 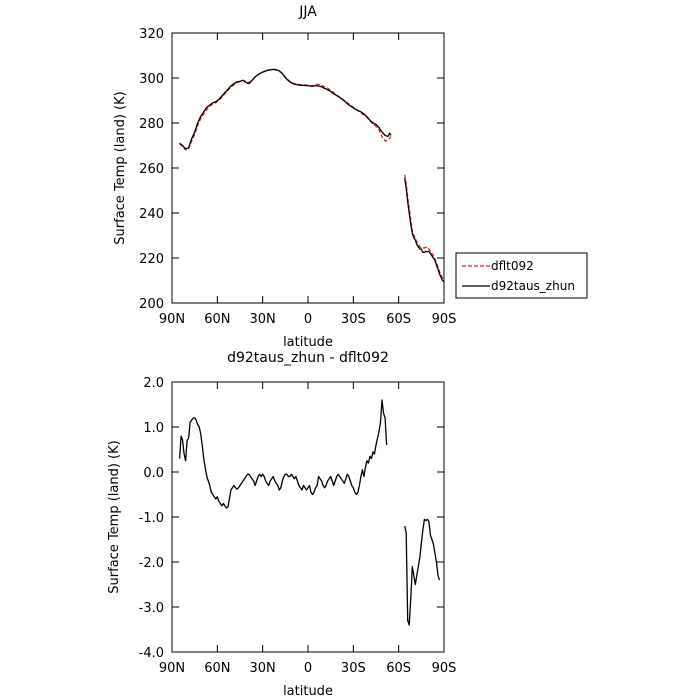 What do you see at coordinates (307, 12) in the screenshot?
I see `chart-title: JJA` at bounding box center [307, 12].